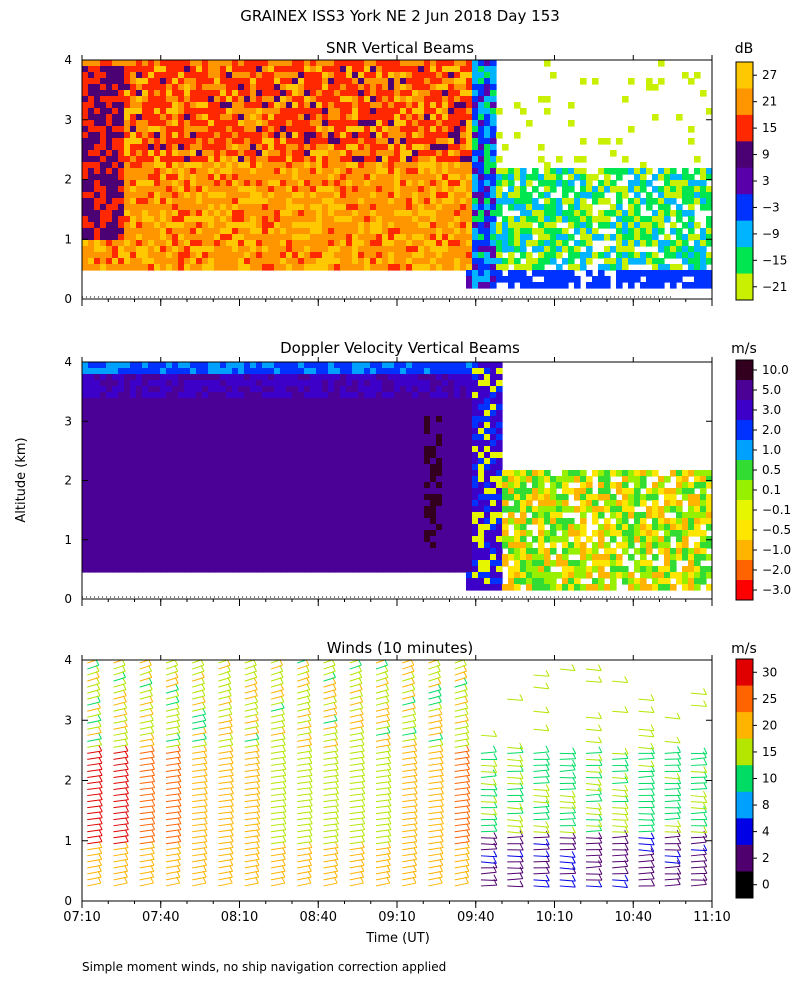 This screenshot has height=1000, width=800. Describe the element at coordinates (771, 207) in the screenshot. I see `colorbar-label: −3` at that location.